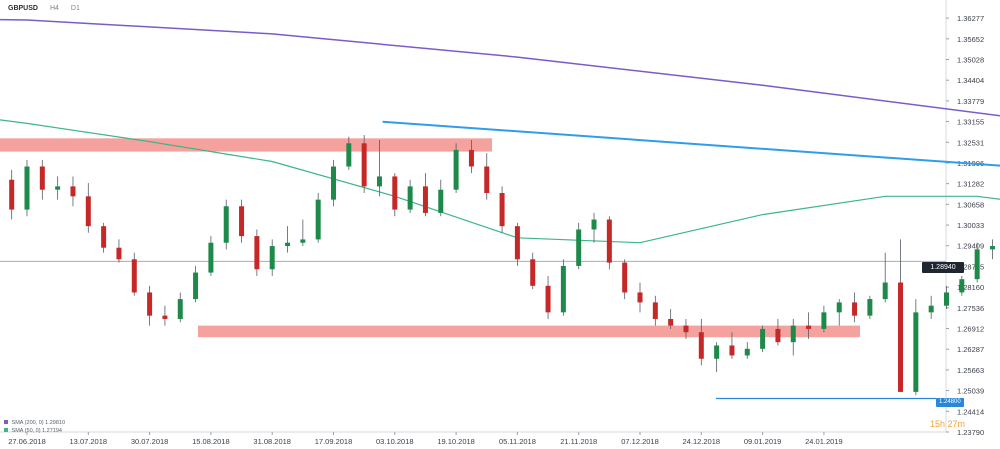 This screenshot has width=1000, height=449. What do you see at coordinates (27, 441) in the screenshot?
I see `x-tick-label: 27.06.2018` at bounding box center [27, 441].